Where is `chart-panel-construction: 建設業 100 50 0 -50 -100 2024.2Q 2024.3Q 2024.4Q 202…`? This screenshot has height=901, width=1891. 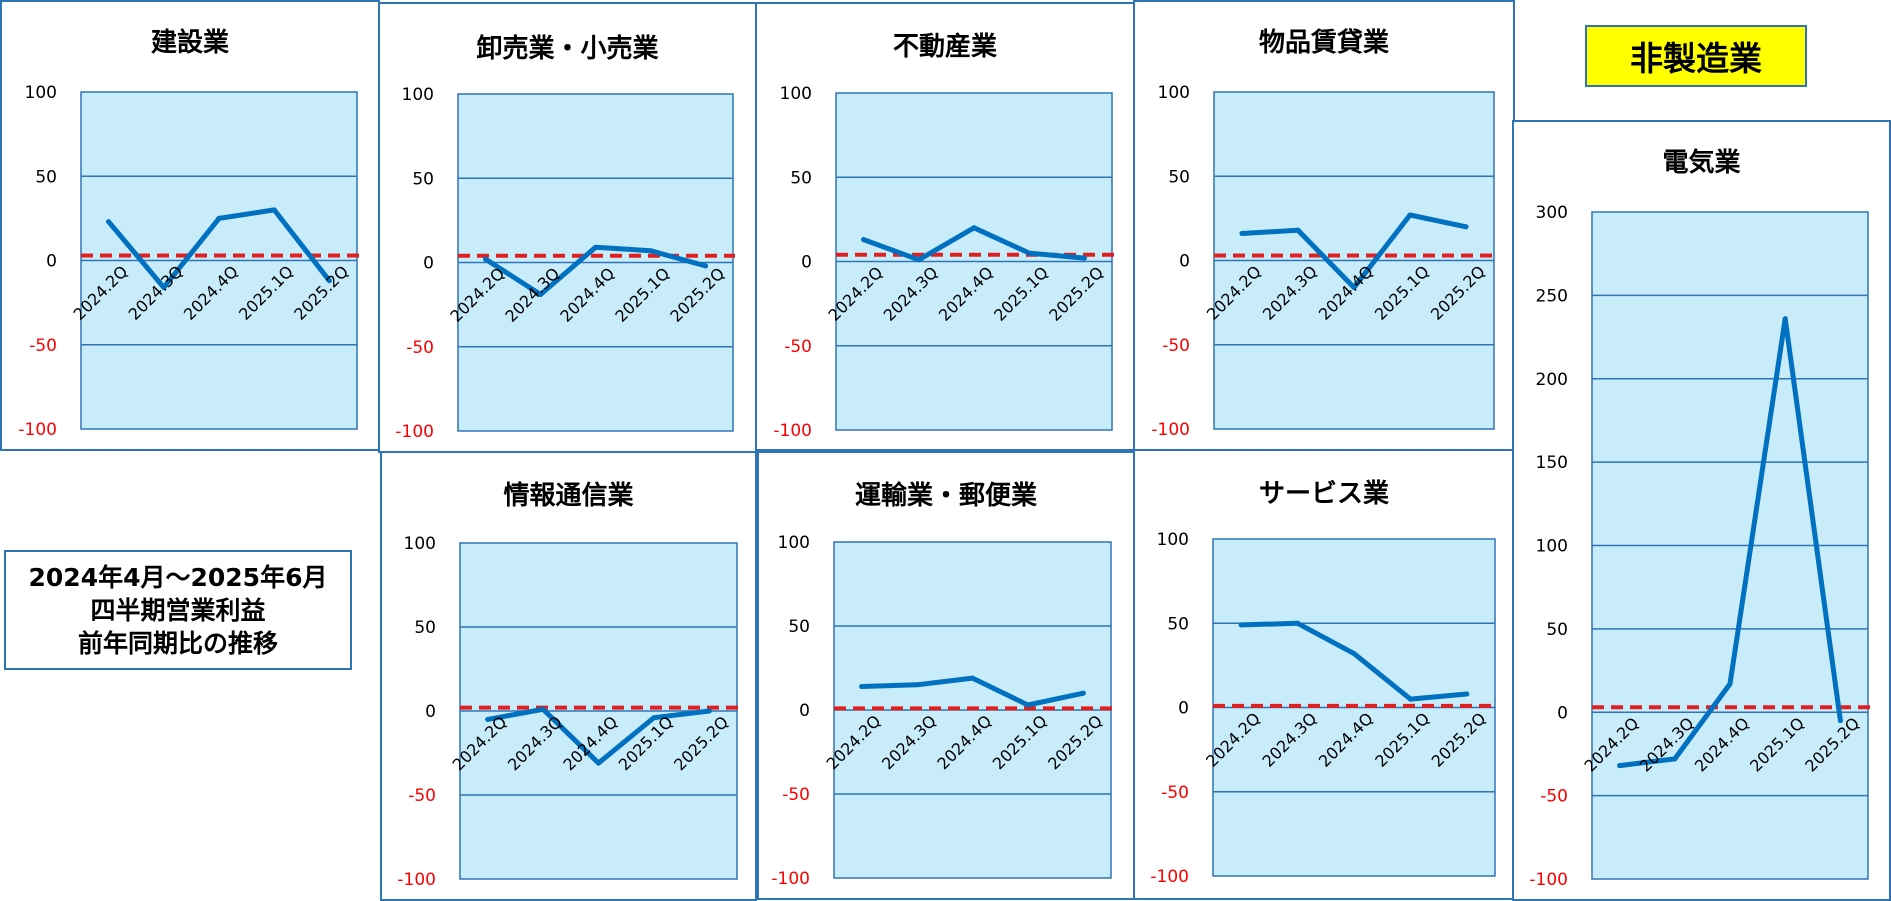 chart-panel-construction: 建設業 100 50 0 -50 -100 2024.2Q 2024.3Q 2024.4Q 202… is located at coordinates (190, 225).